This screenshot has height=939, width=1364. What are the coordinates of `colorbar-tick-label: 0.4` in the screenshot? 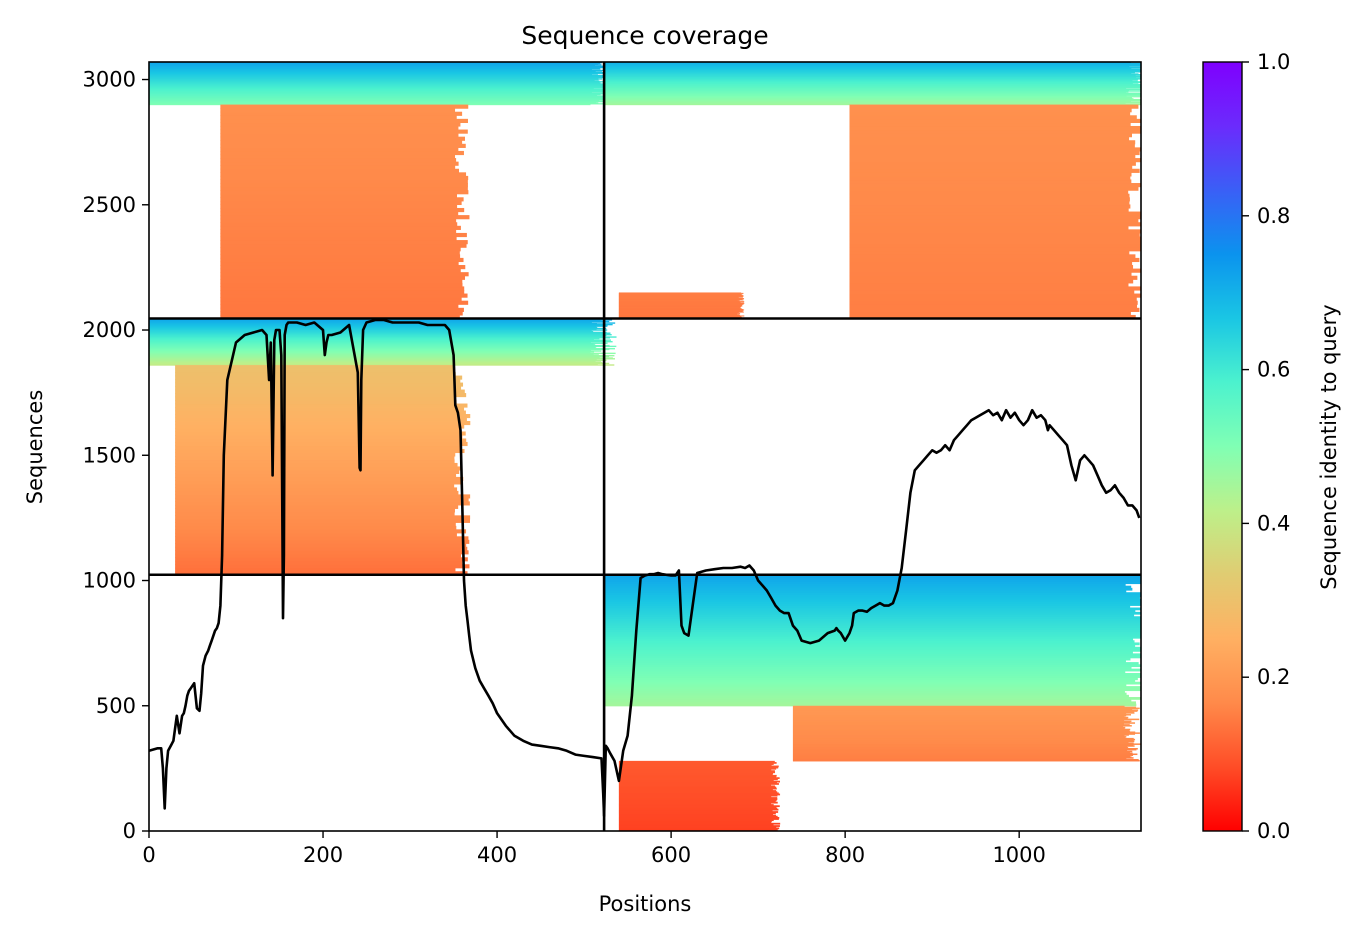 It's located at (1273, 523).